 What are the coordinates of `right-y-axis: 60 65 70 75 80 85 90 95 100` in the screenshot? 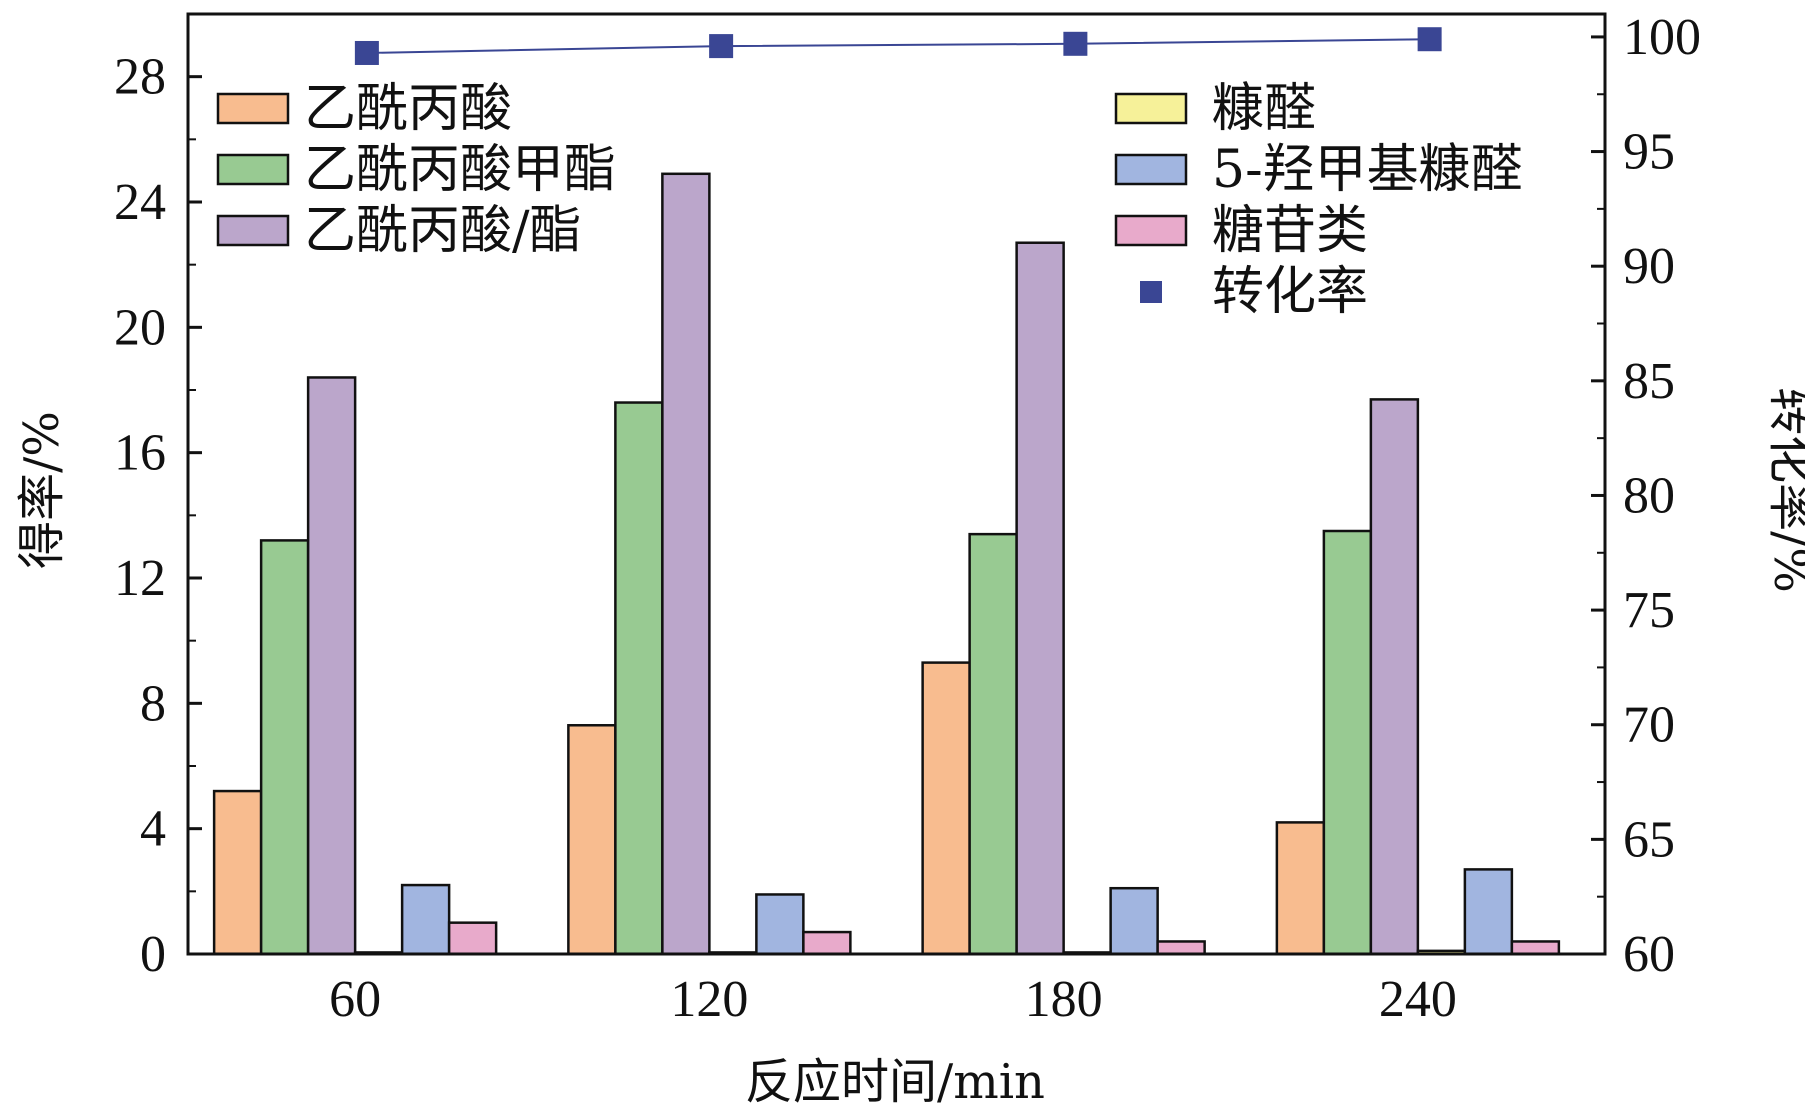 It's located at (1646, 496).